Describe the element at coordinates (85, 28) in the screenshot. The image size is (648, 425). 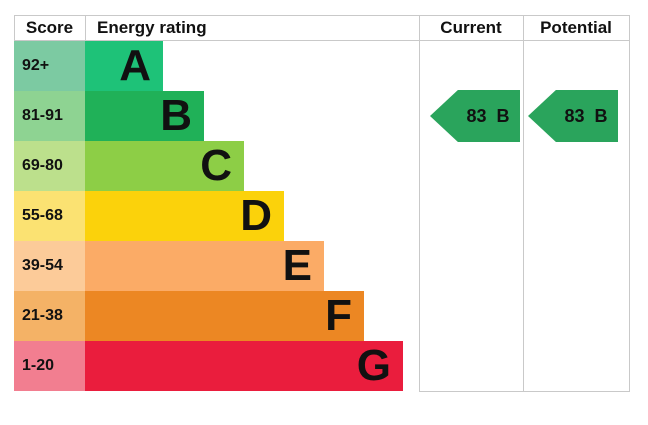
I see `score-column-separator` at that location.